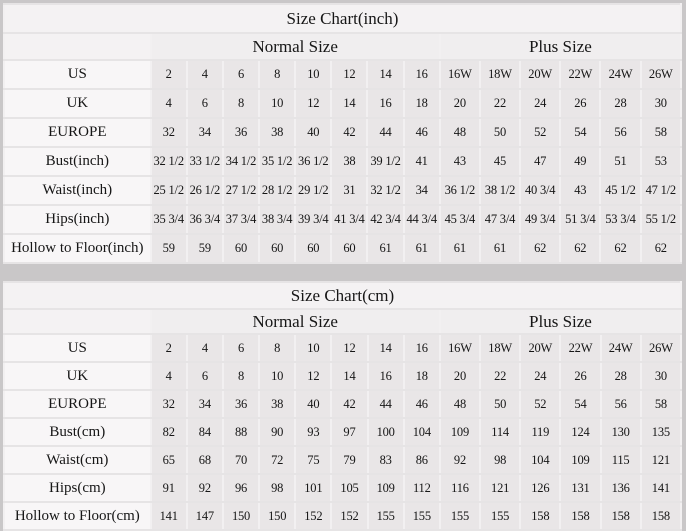  Describe the element at coordinates (580, 460) in the screenshot. I see `size-value-cell: 109` at that location.